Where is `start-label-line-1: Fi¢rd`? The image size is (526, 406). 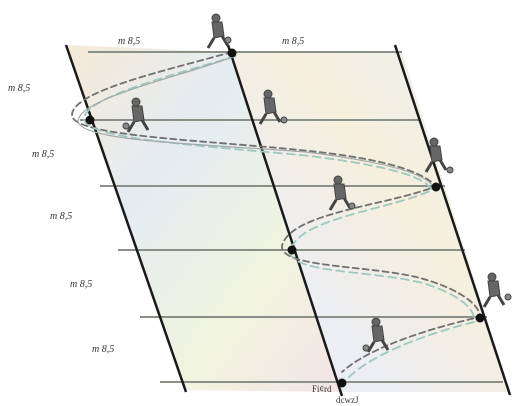
start-label-line-1: Fi¢rd is located at coordinates (322, 389).